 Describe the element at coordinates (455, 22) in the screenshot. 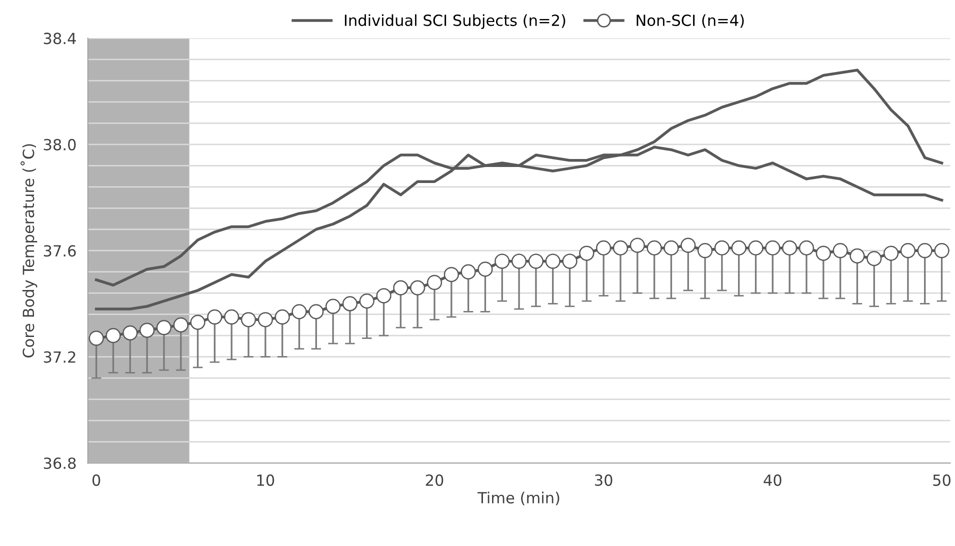

I see `legend-label: Individual SCI Subjects (n=2)` at that location.